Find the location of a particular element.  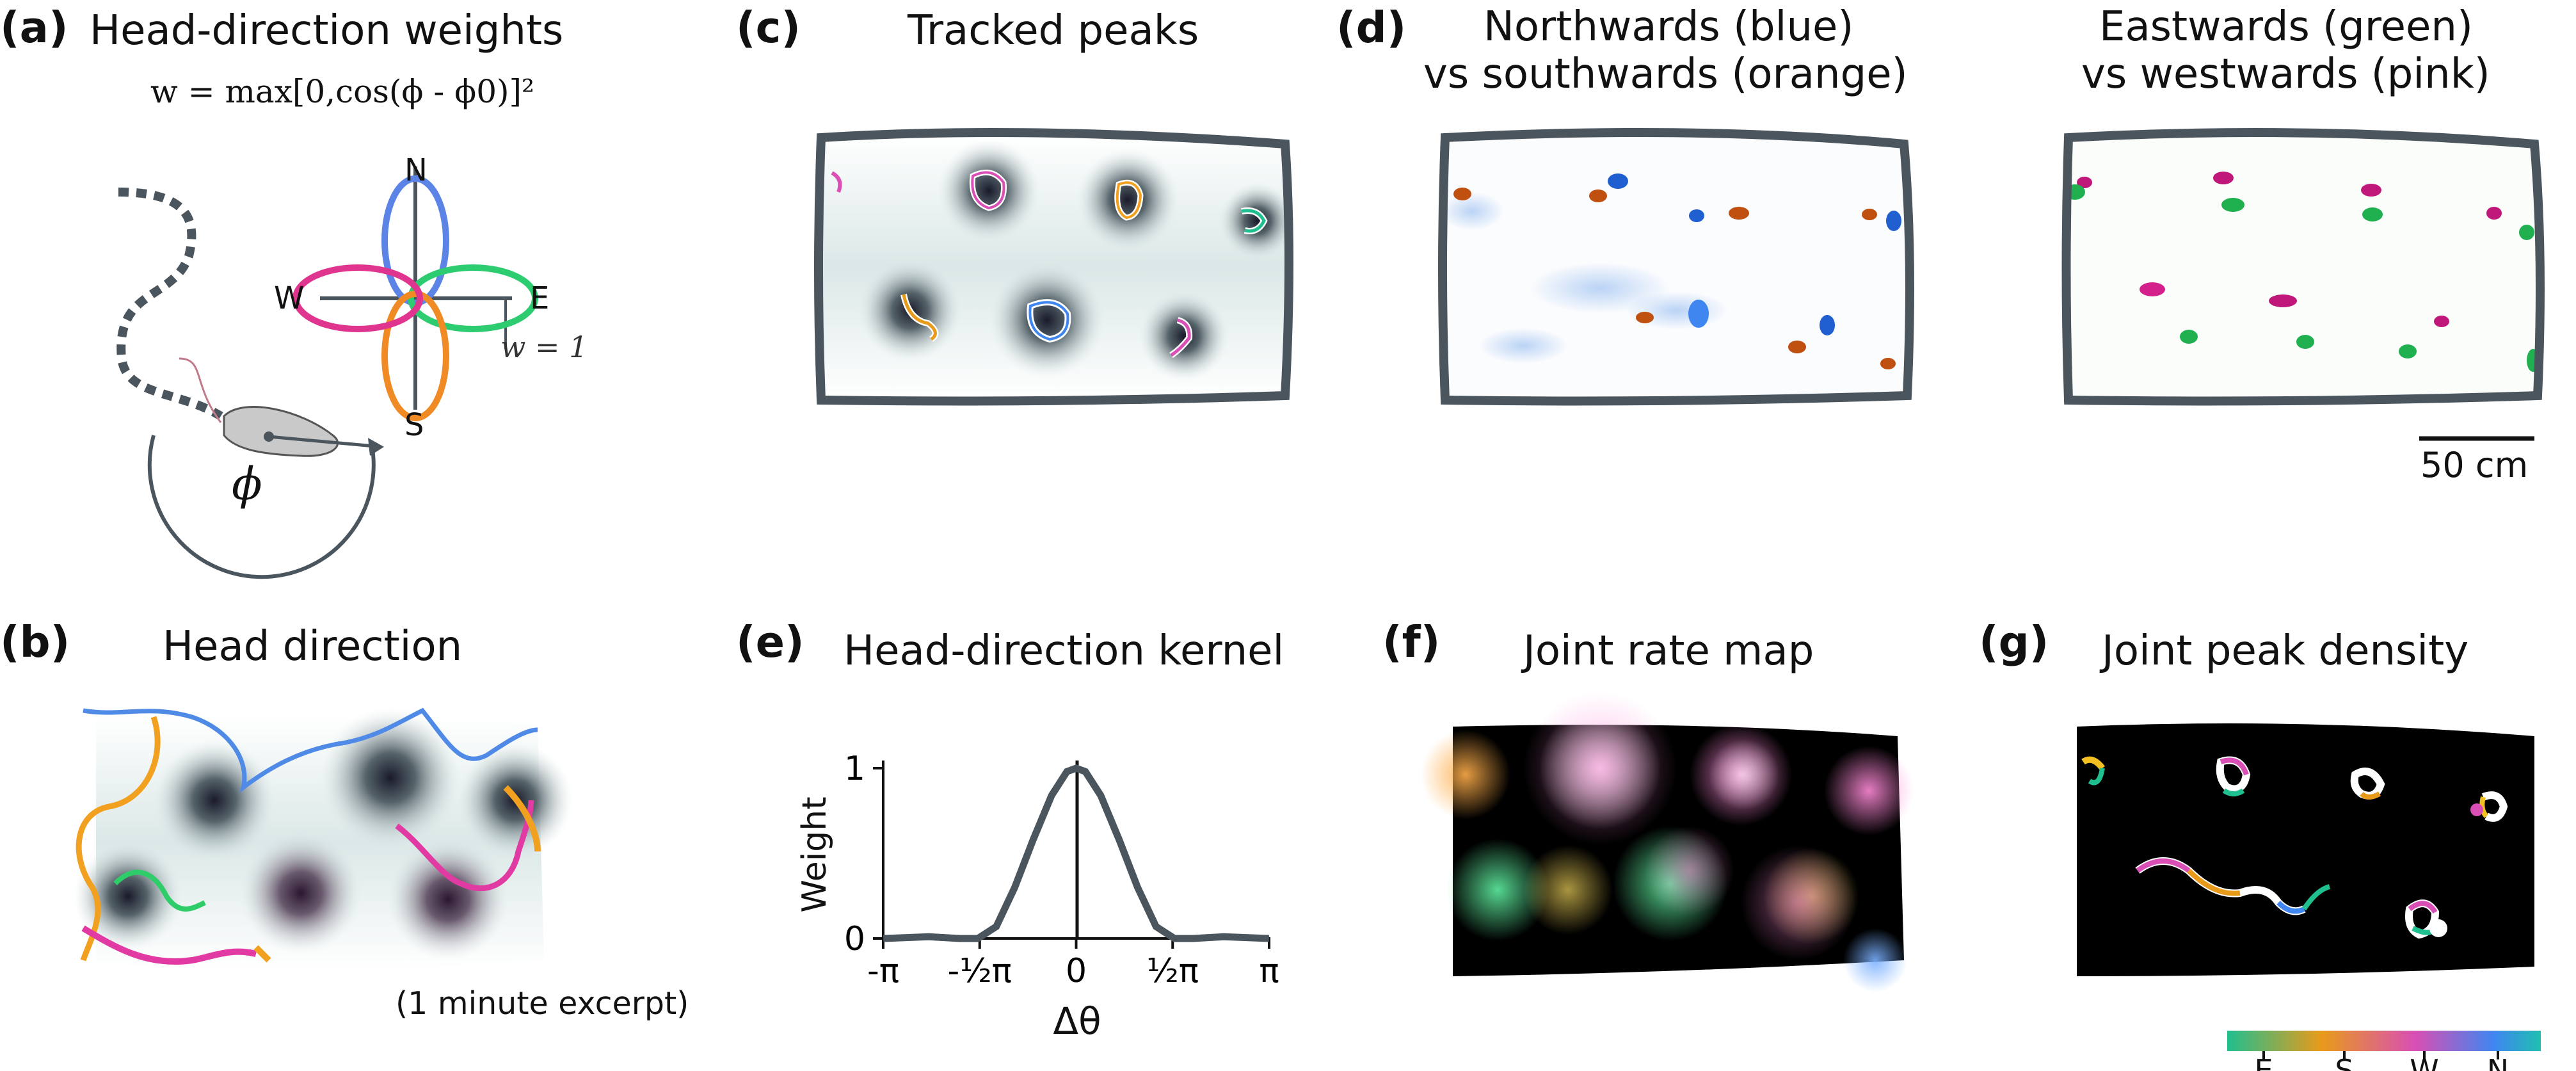

colorbar-label-n: N is located at coordinates (2498, 1062).